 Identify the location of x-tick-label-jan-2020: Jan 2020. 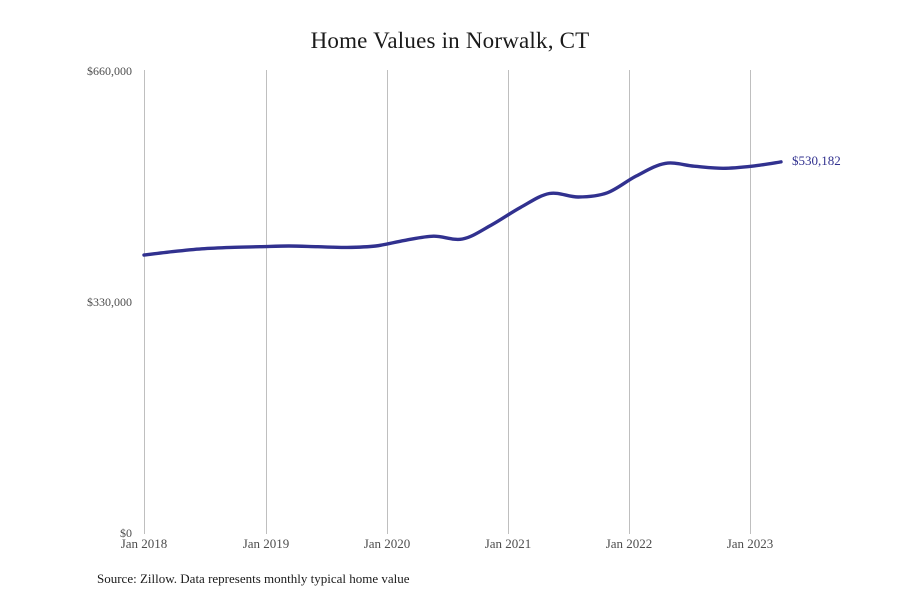
(387, 543).